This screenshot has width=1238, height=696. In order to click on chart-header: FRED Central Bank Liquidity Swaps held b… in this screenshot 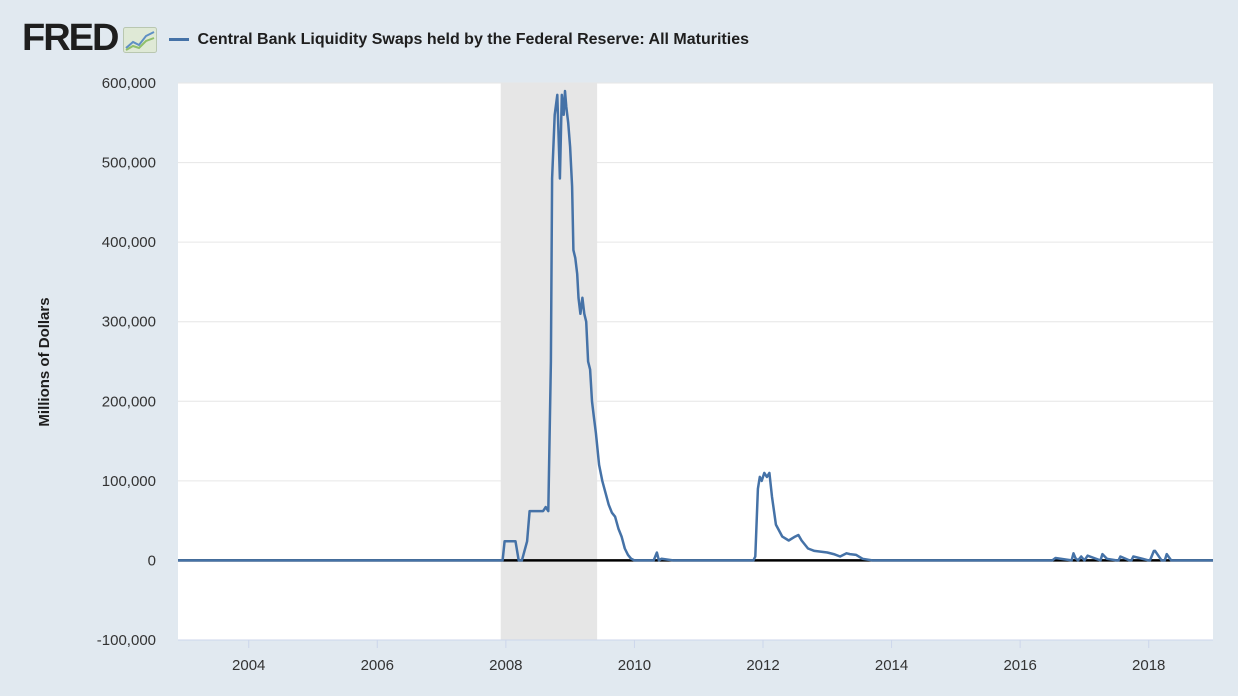, I will do `click(385, 38)`.